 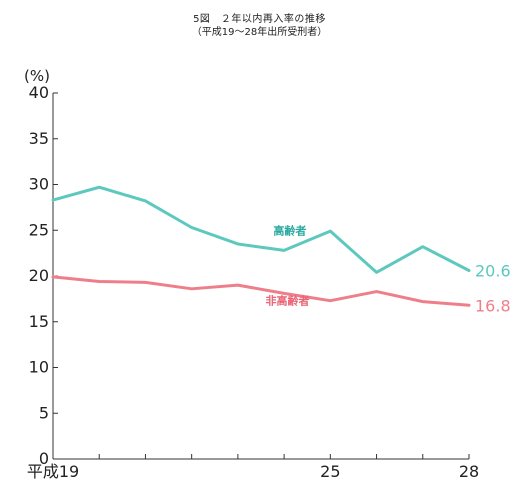 What do you see at coordinates (39, 367) in the screenshot?
I see `y-tick-label: 10` at bounding box center [39, 367].